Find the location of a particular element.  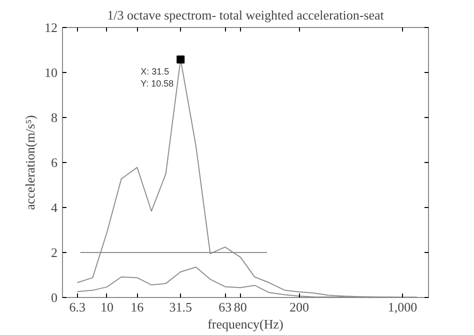

y-tick-label: 8 is located at coordinates (54, 117).